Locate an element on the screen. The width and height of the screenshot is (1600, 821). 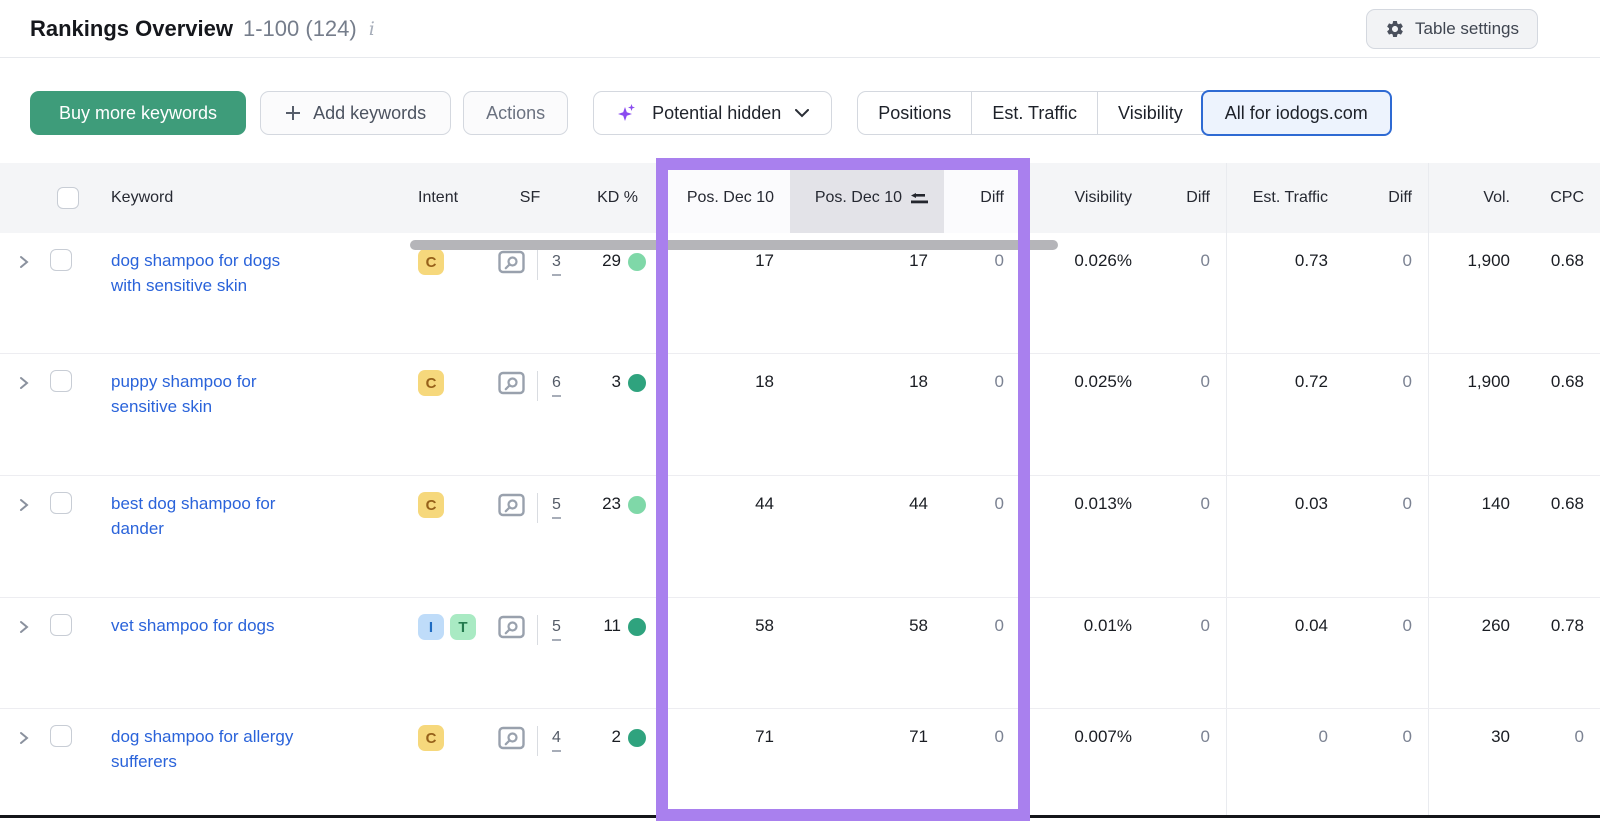
position-current-value: 71 is located at coordinates (764, 736).